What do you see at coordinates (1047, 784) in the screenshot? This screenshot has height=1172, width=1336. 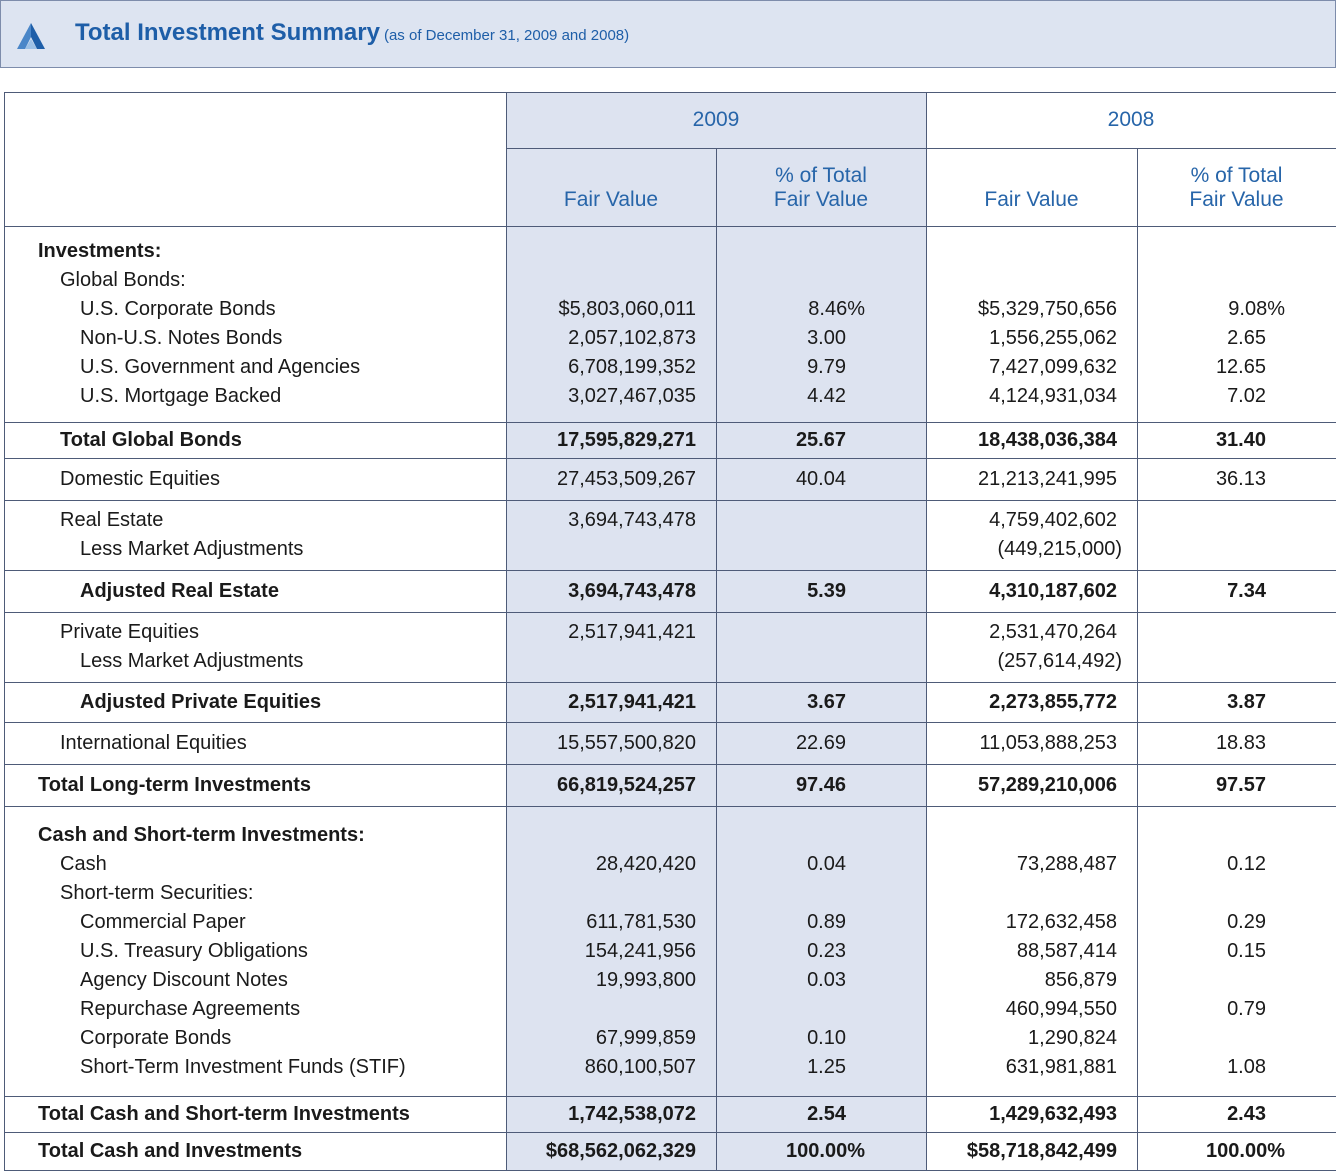 I see `fair-value: 57,289,210,006` at bounding box center [1047, 784].